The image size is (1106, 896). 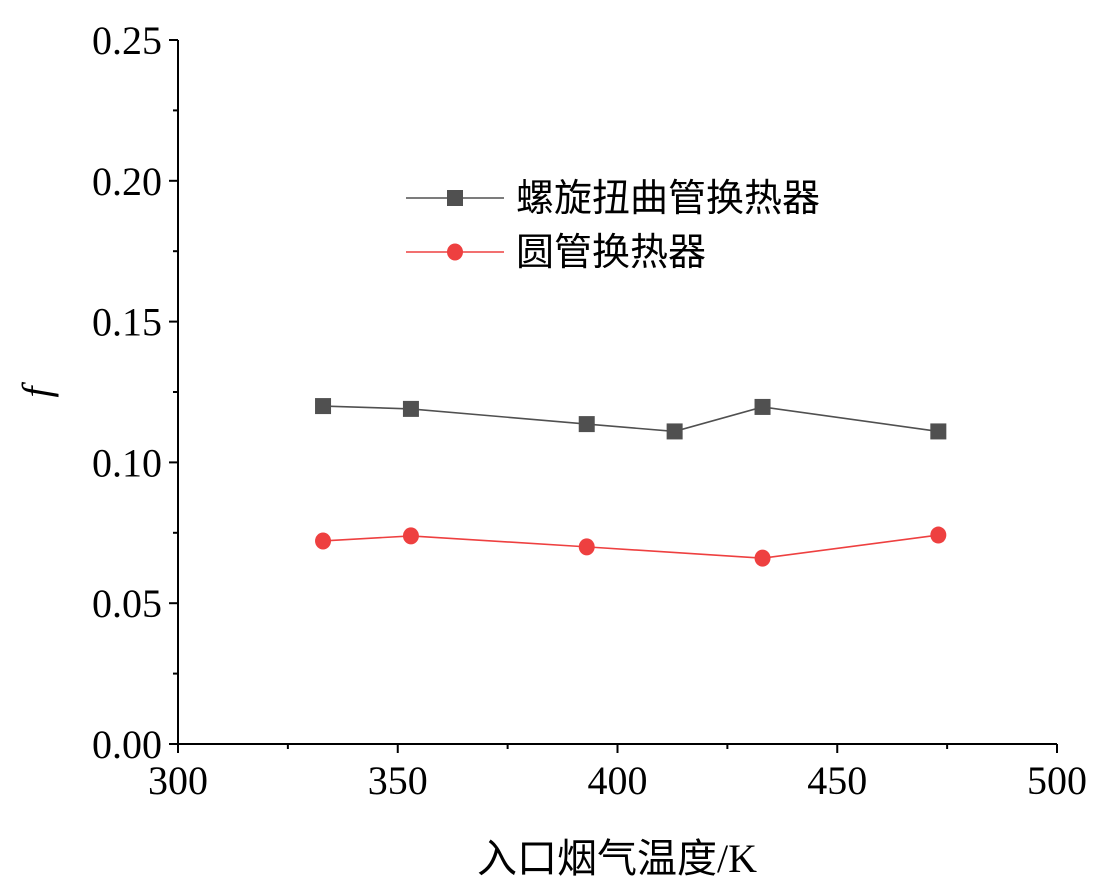 I want to click on x-tick-label: 450, so click(x=837, y=780).